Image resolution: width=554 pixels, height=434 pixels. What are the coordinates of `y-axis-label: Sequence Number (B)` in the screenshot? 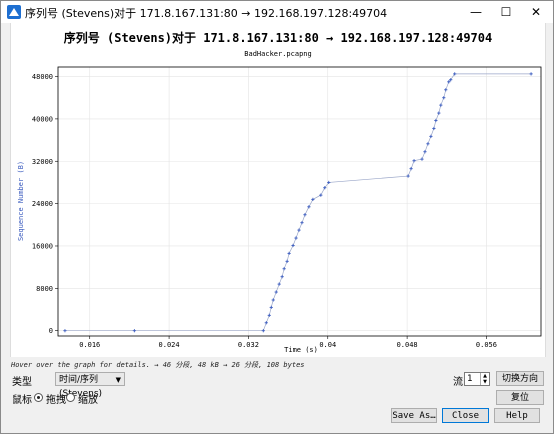 It's located at (21, 201).